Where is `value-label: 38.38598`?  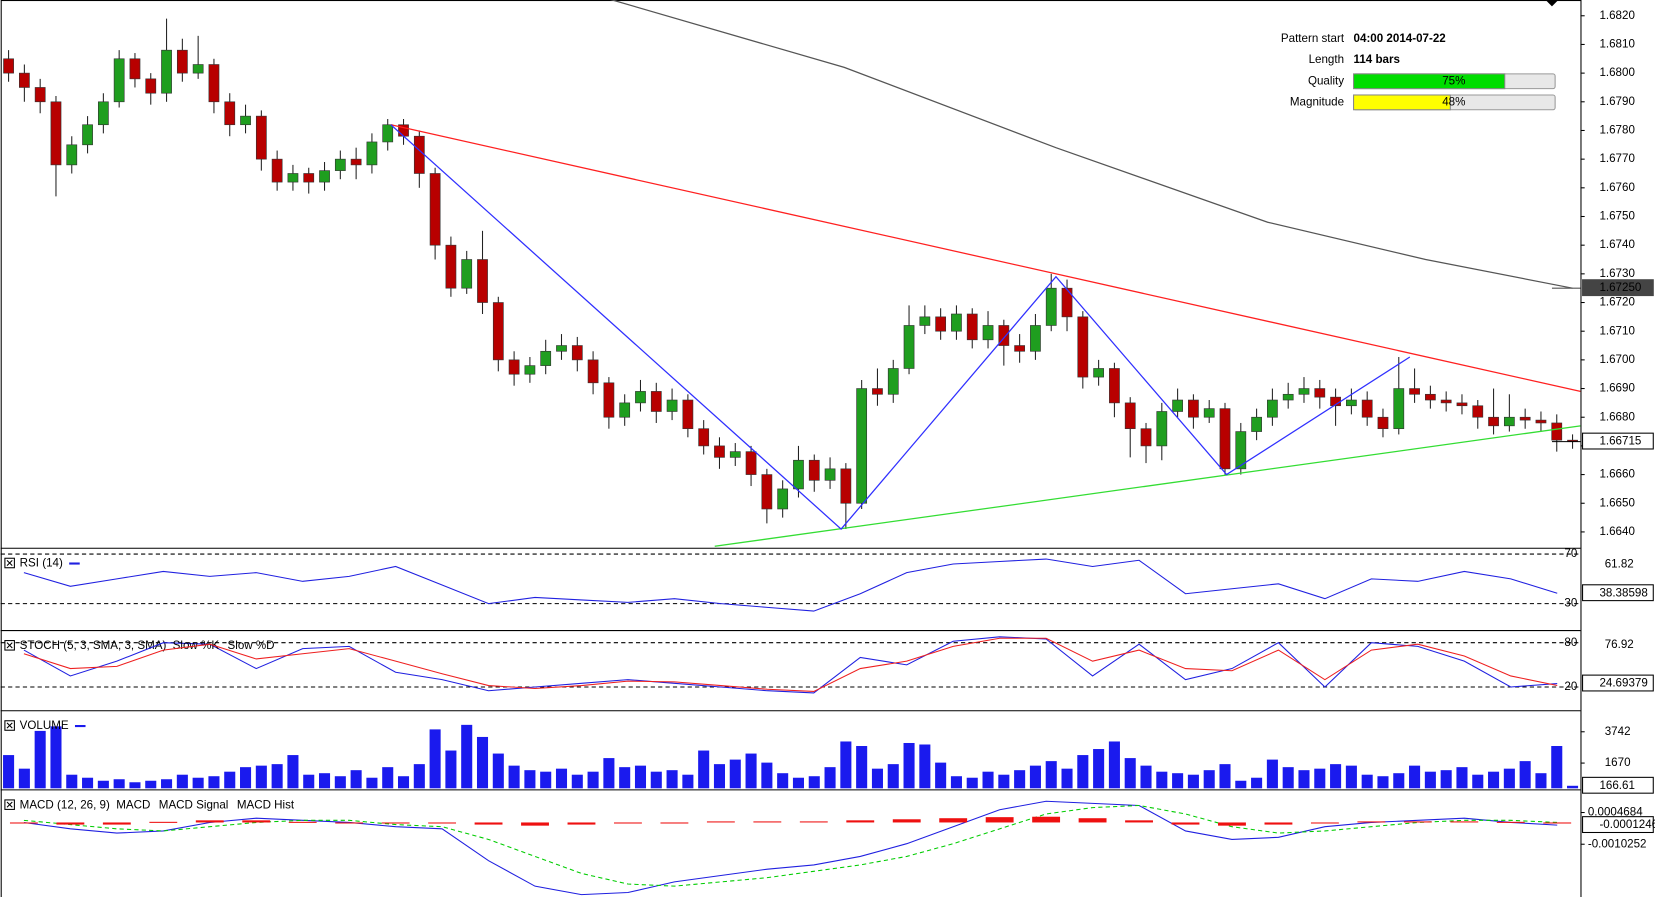 value-label: 38.38598 is located at coordinates (1623, 592).